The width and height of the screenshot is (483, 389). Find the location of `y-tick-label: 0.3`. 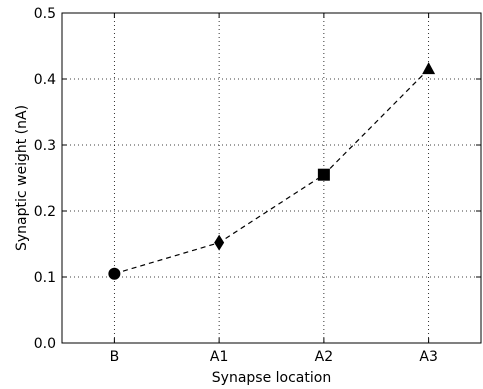

y-tick-label: 0.3 is located at coordinates (45, 146).